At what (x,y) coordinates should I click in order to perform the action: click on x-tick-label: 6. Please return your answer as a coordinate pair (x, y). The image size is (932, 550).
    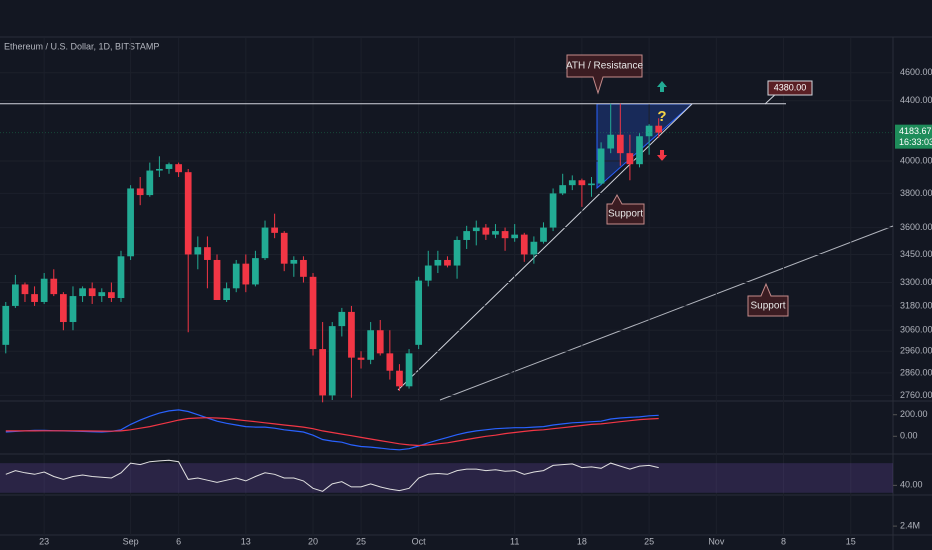
    Looking at the image, I should click on (178, 541).